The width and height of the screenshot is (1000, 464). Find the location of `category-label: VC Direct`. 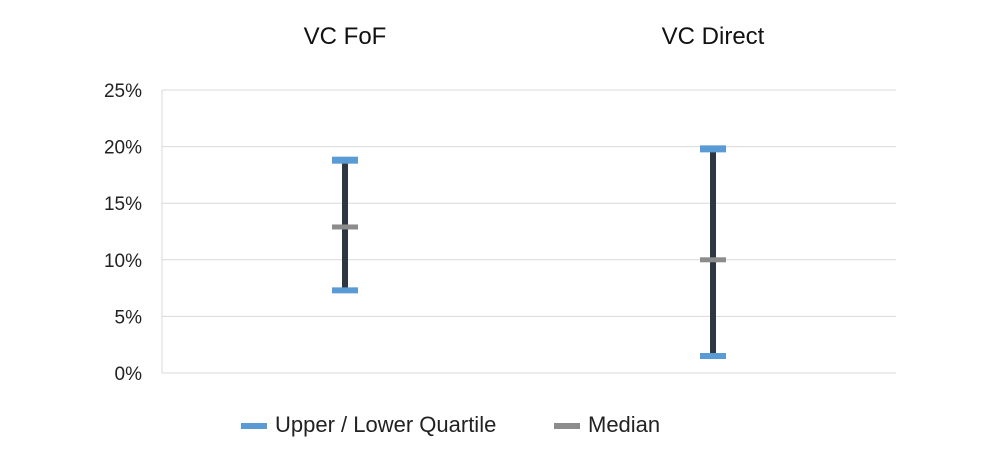

category-label: VC Direct is located at coordinates (713, 36).